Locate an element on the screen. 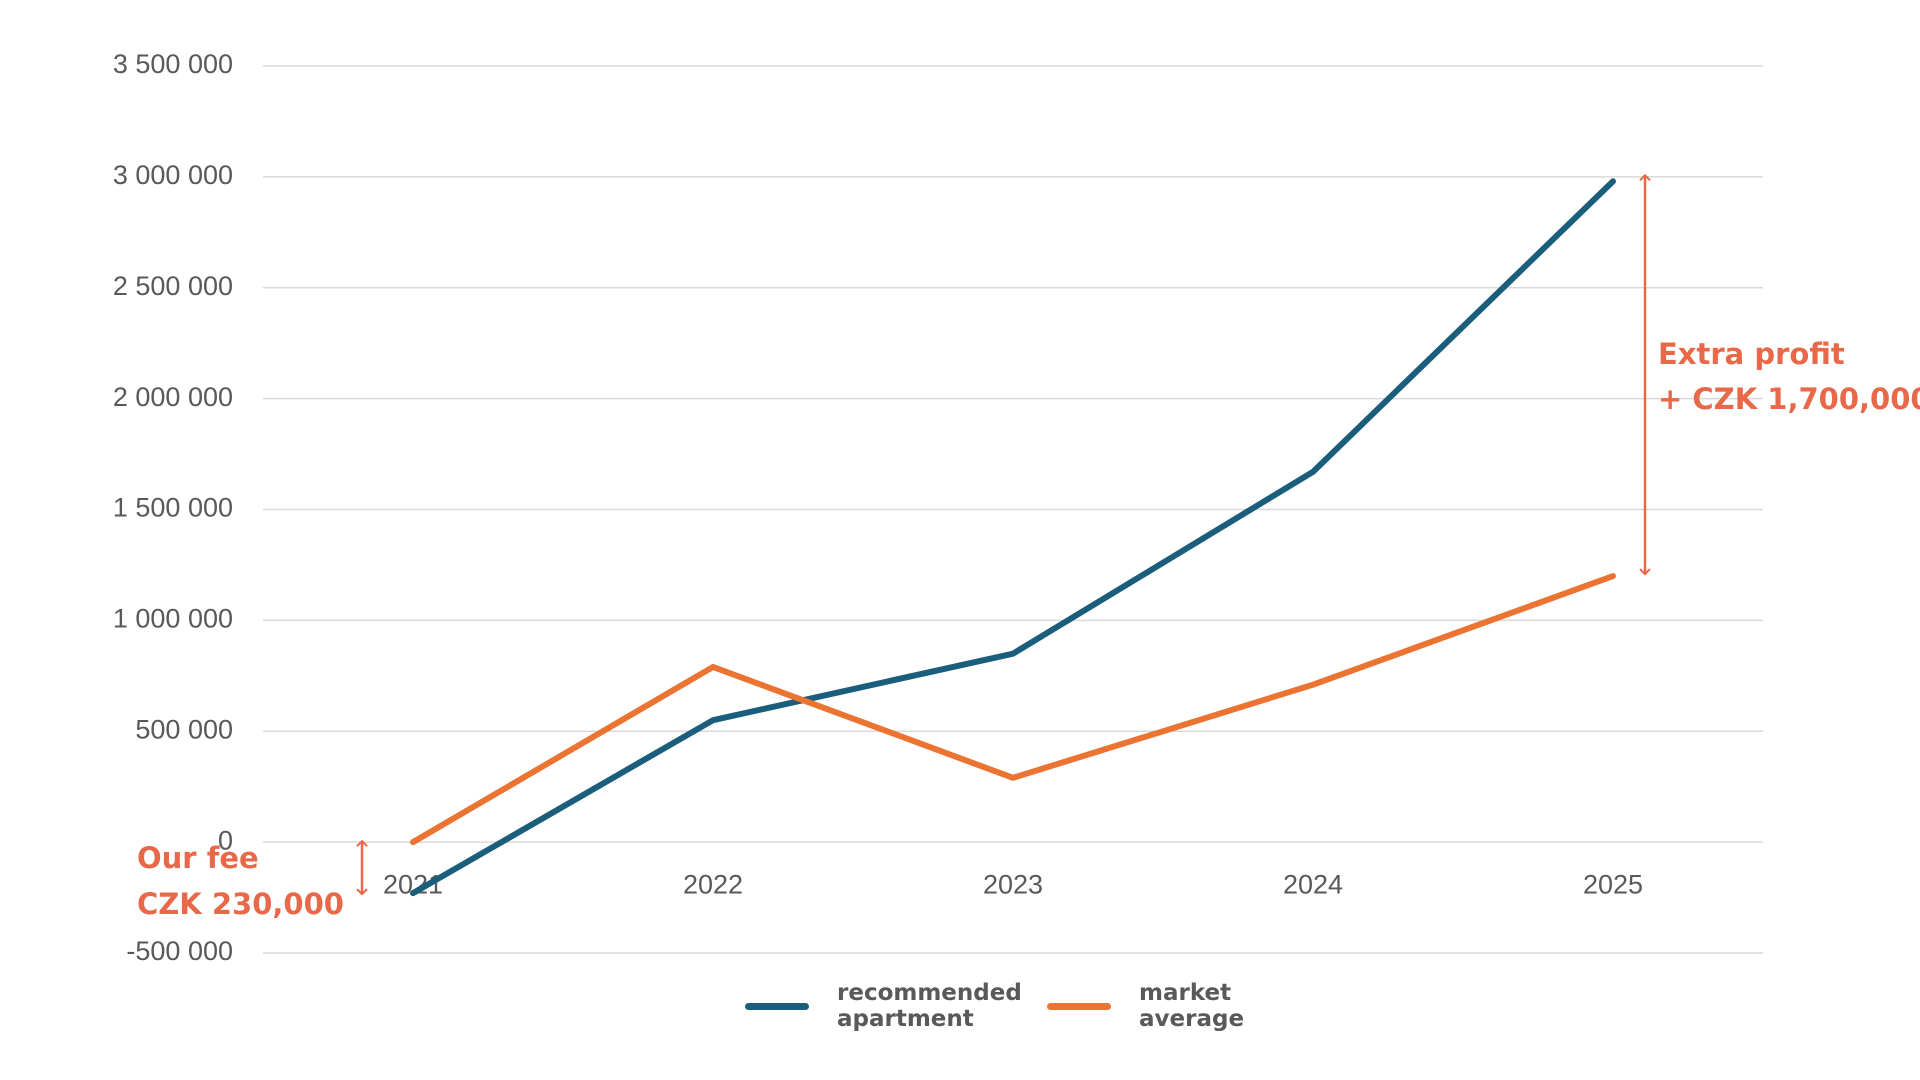  y-tick-label: 3 000 000 is located at coordinates (173, 175).